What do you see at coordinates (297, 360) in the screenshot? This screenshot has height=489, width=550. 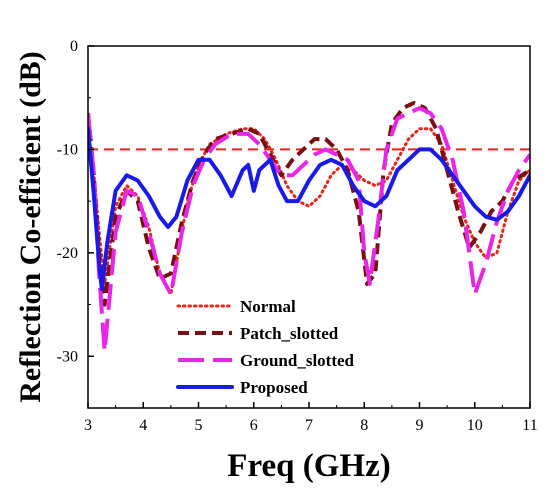 I see `legend-label-3: Ground_slotted` at bounding box center [297, 360].